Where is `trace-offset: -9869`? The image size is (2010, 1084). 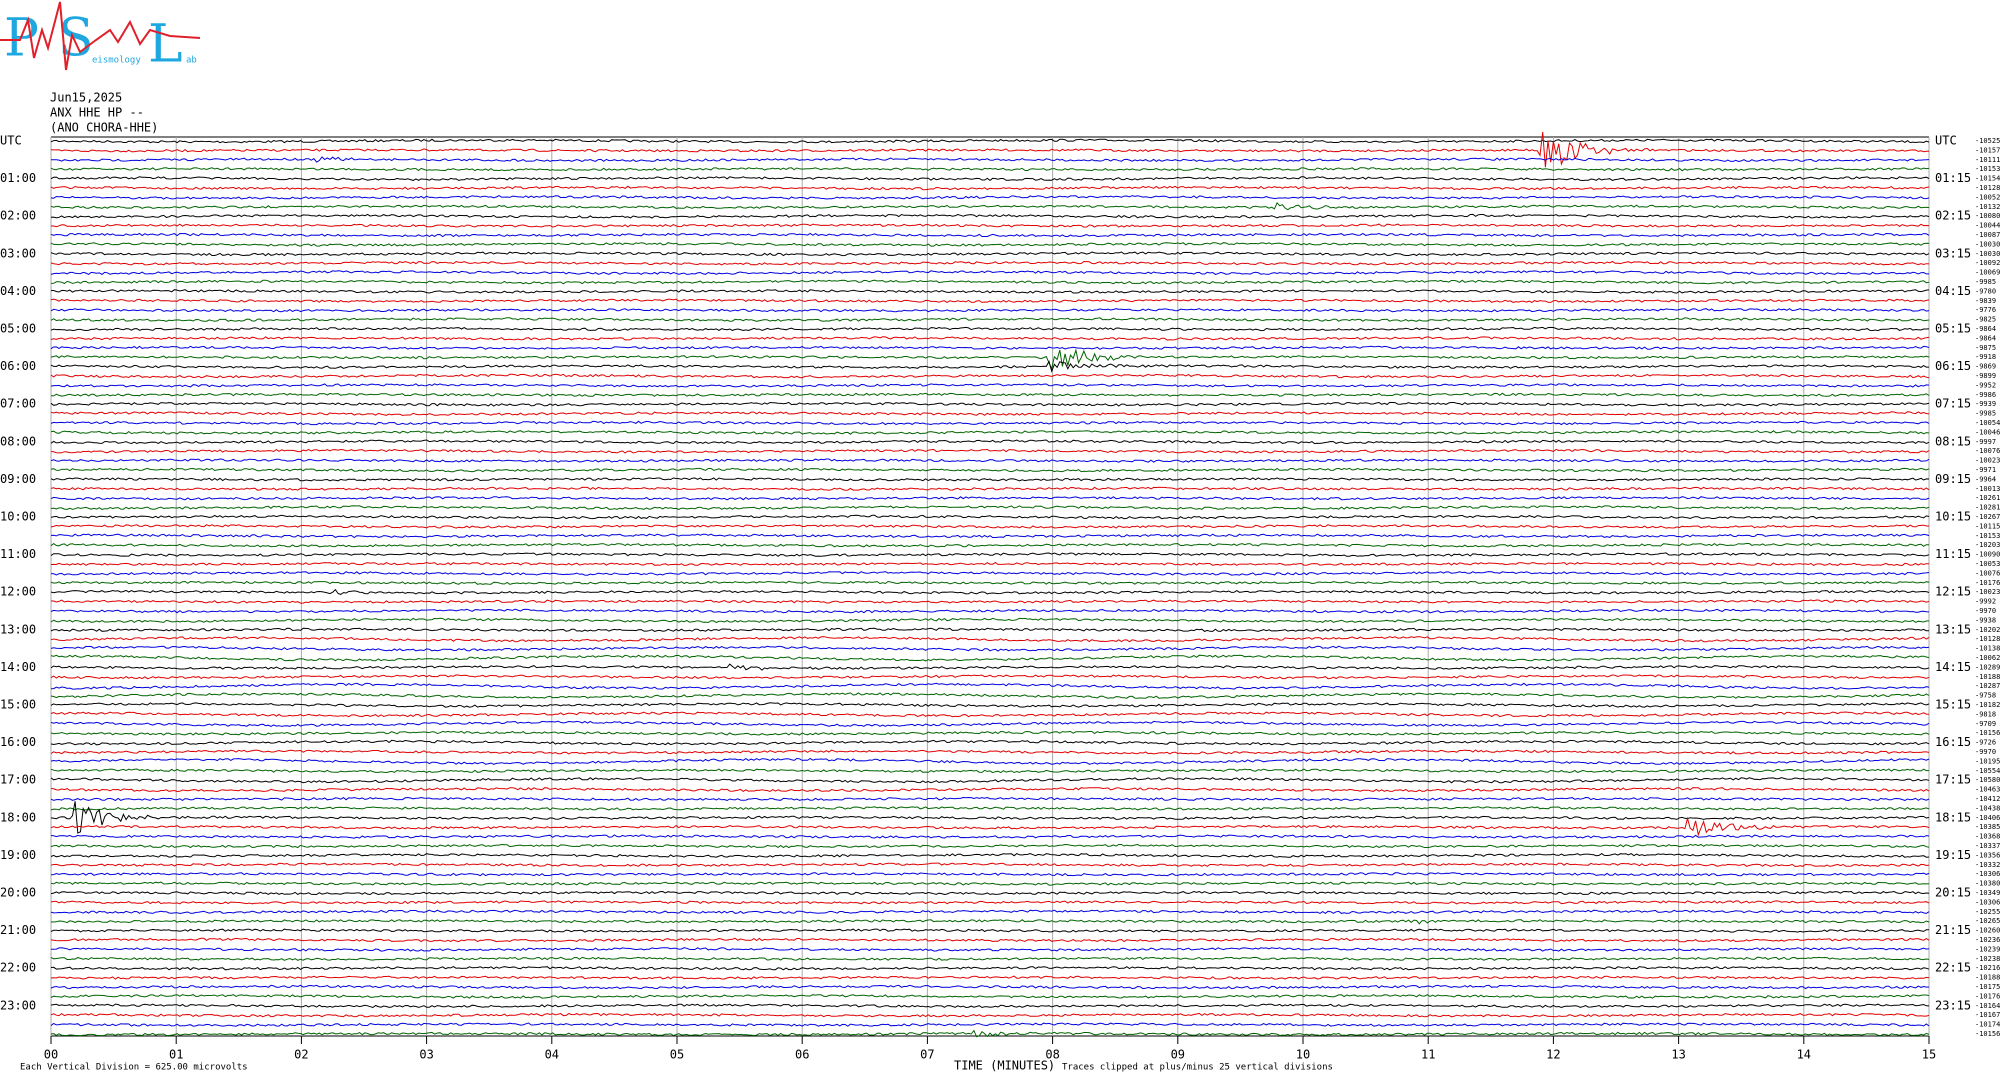 trace-offset: -9869 is located at coordinates (1985, 367).